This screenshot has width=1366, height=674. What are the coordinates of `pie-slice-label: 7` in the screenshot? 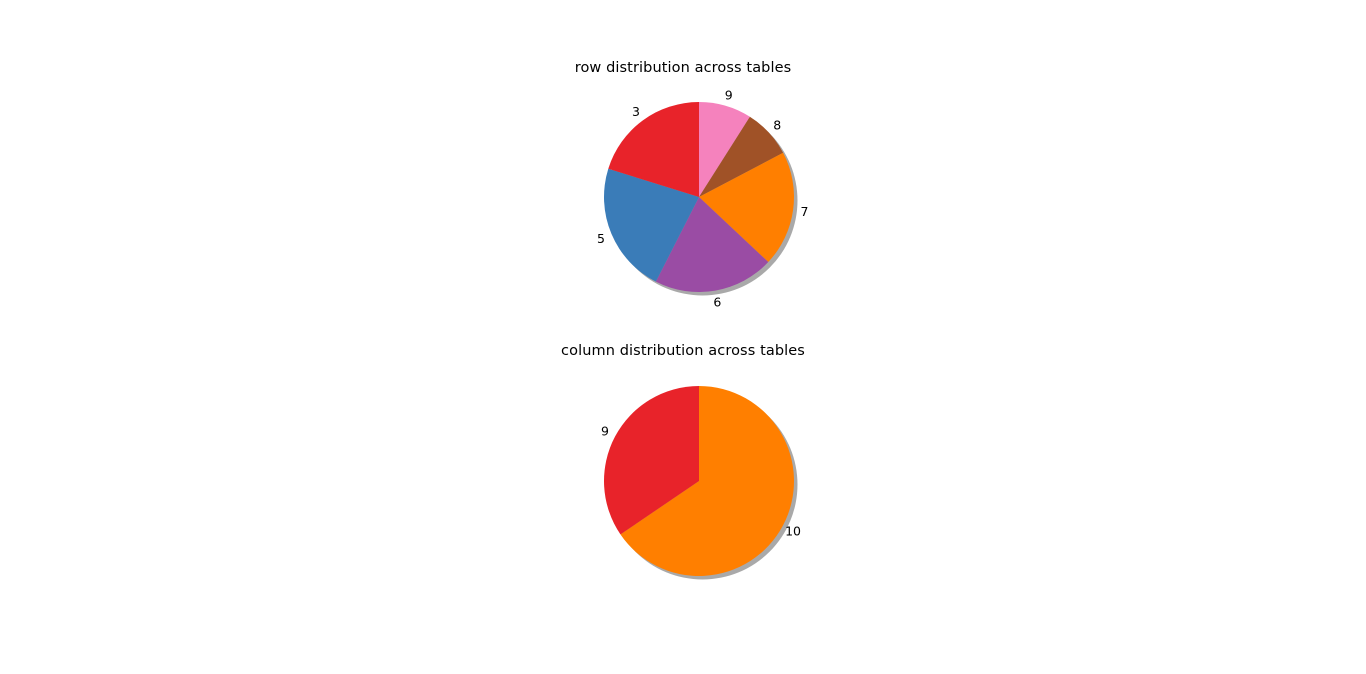 It's located at (804, 211).